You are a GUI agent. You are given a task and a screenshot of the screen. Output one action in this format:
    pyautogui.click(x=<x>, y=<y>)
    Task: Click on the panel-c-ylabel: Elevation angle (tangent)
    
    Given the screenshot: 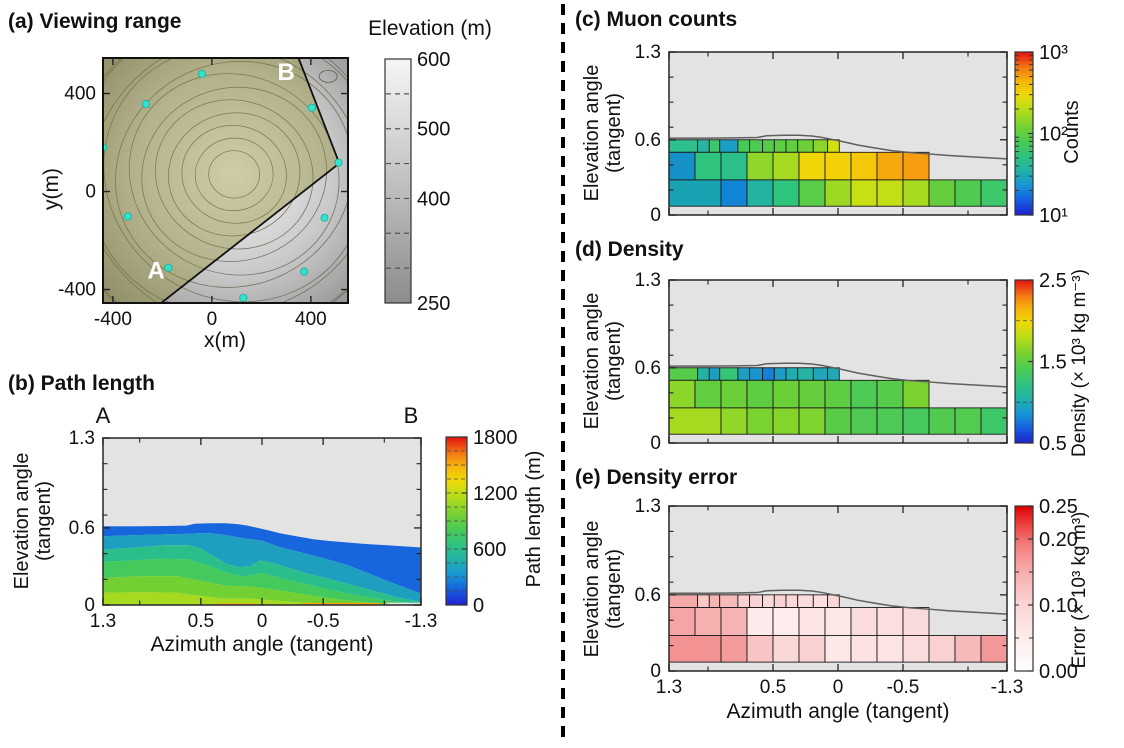 What is the action you would take?
    pyautogui.click(x=603, y=133)
    